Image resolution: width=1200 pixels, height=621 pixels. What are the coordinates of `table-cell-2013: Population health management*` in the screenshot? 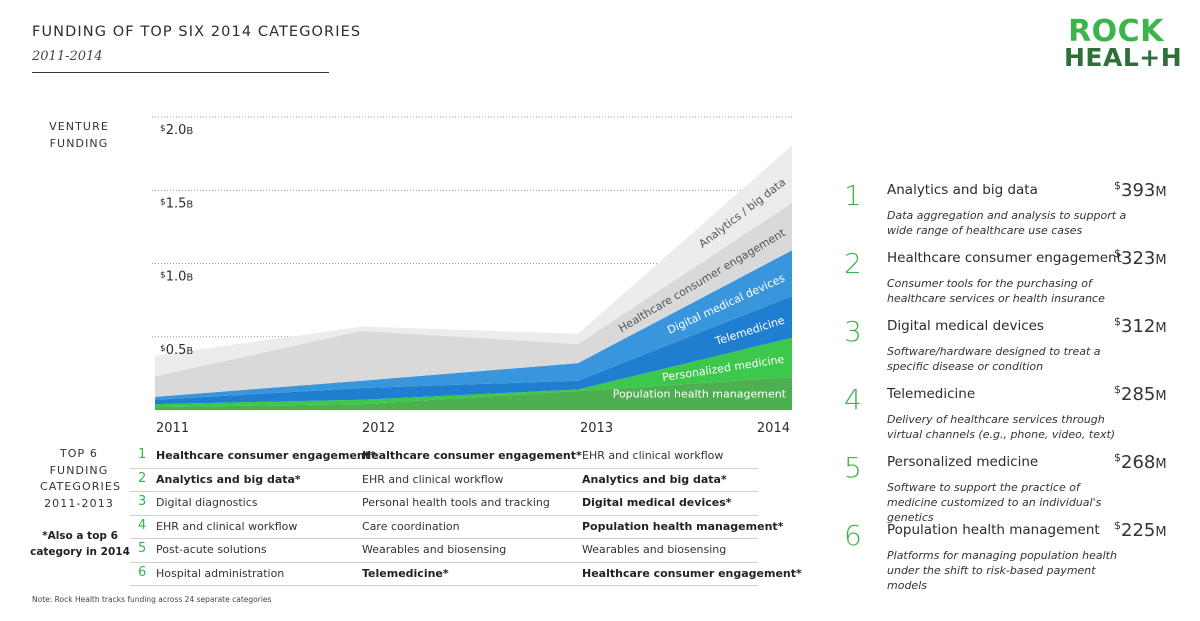 It's located at (683, 526).